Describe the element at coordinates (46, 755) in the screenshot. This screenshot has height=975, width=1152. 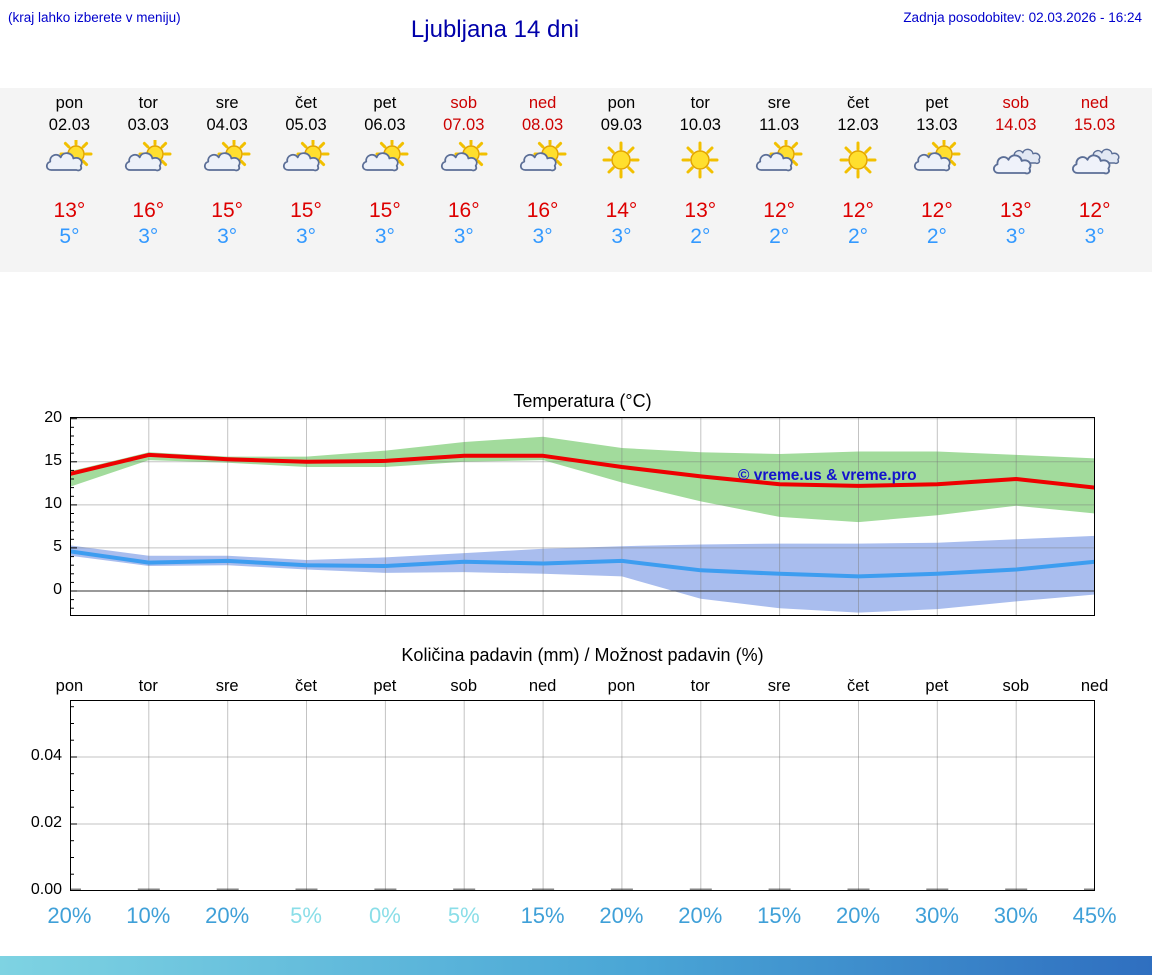
I see `precip-y-tick-label: 0.04` at that location.